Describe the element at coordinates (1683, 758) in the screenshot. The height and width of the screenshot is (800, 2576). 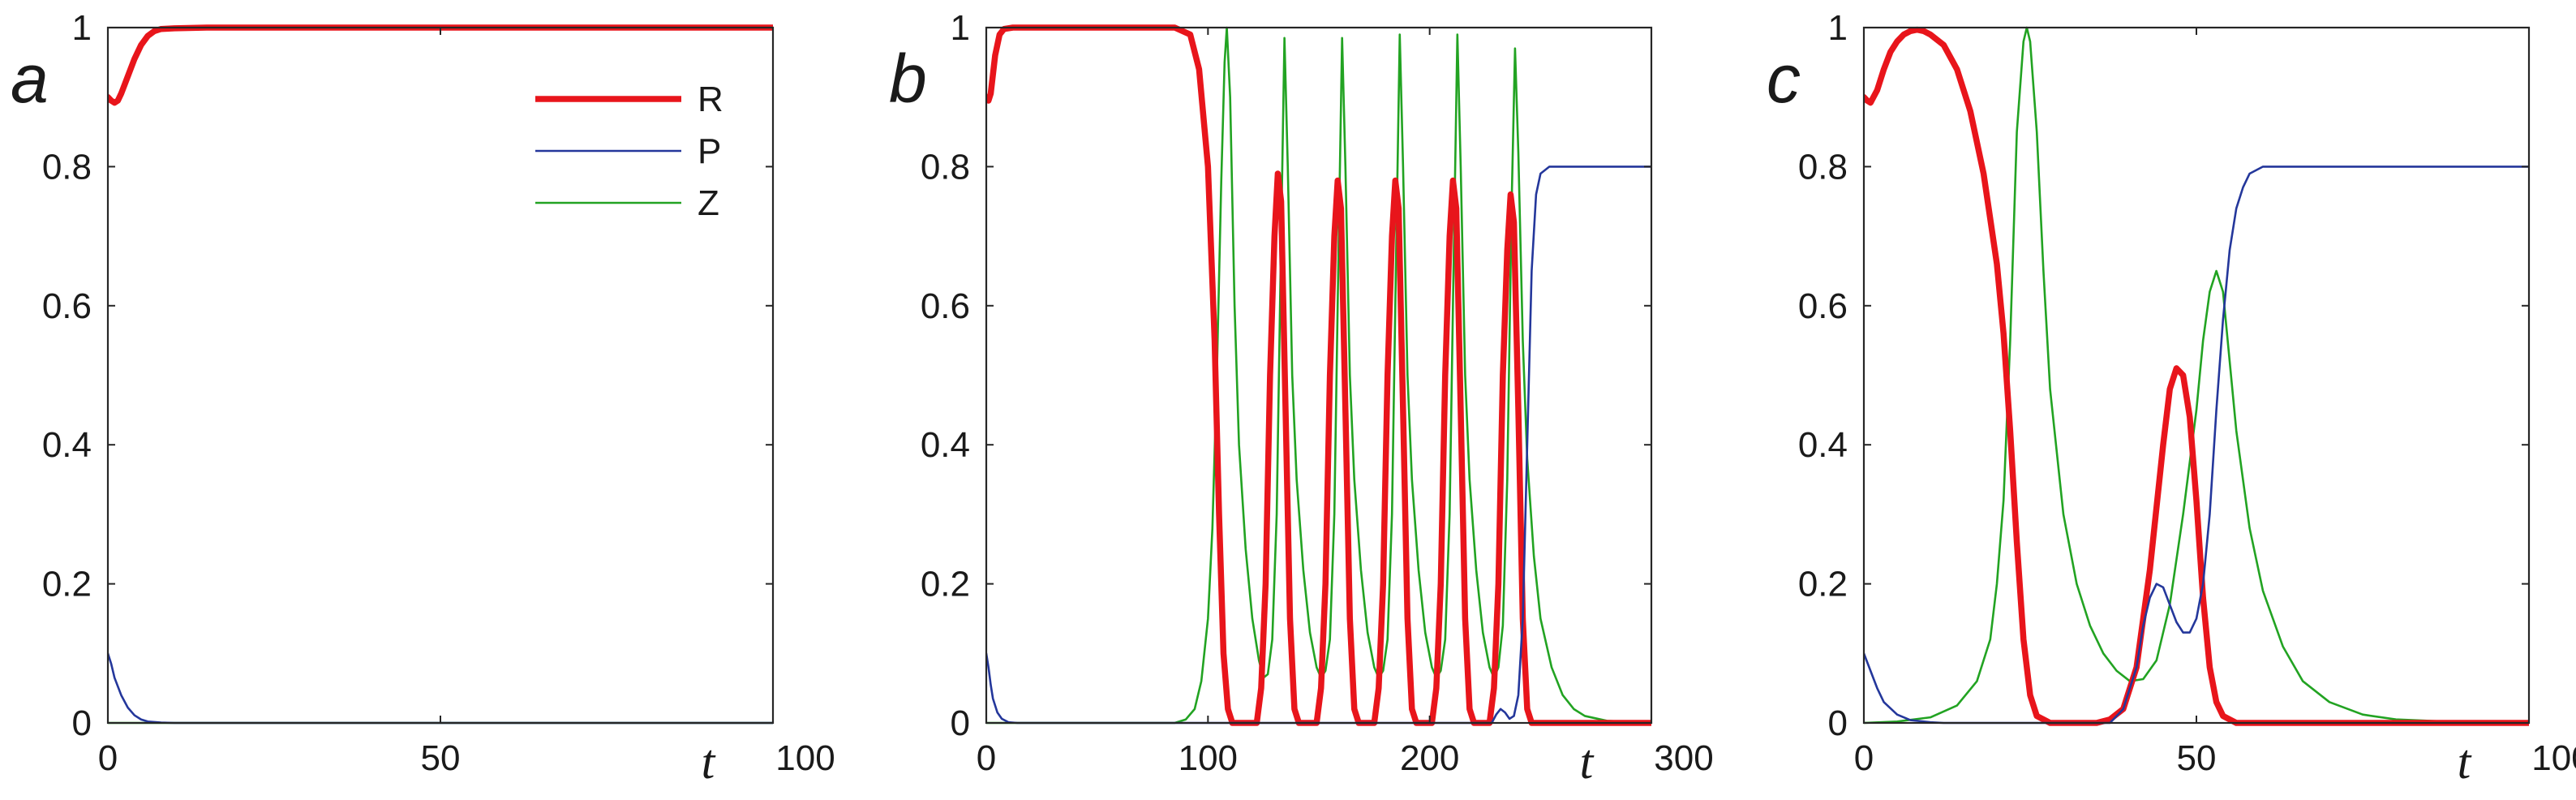
I see `x-tick-label: 300` at that location.